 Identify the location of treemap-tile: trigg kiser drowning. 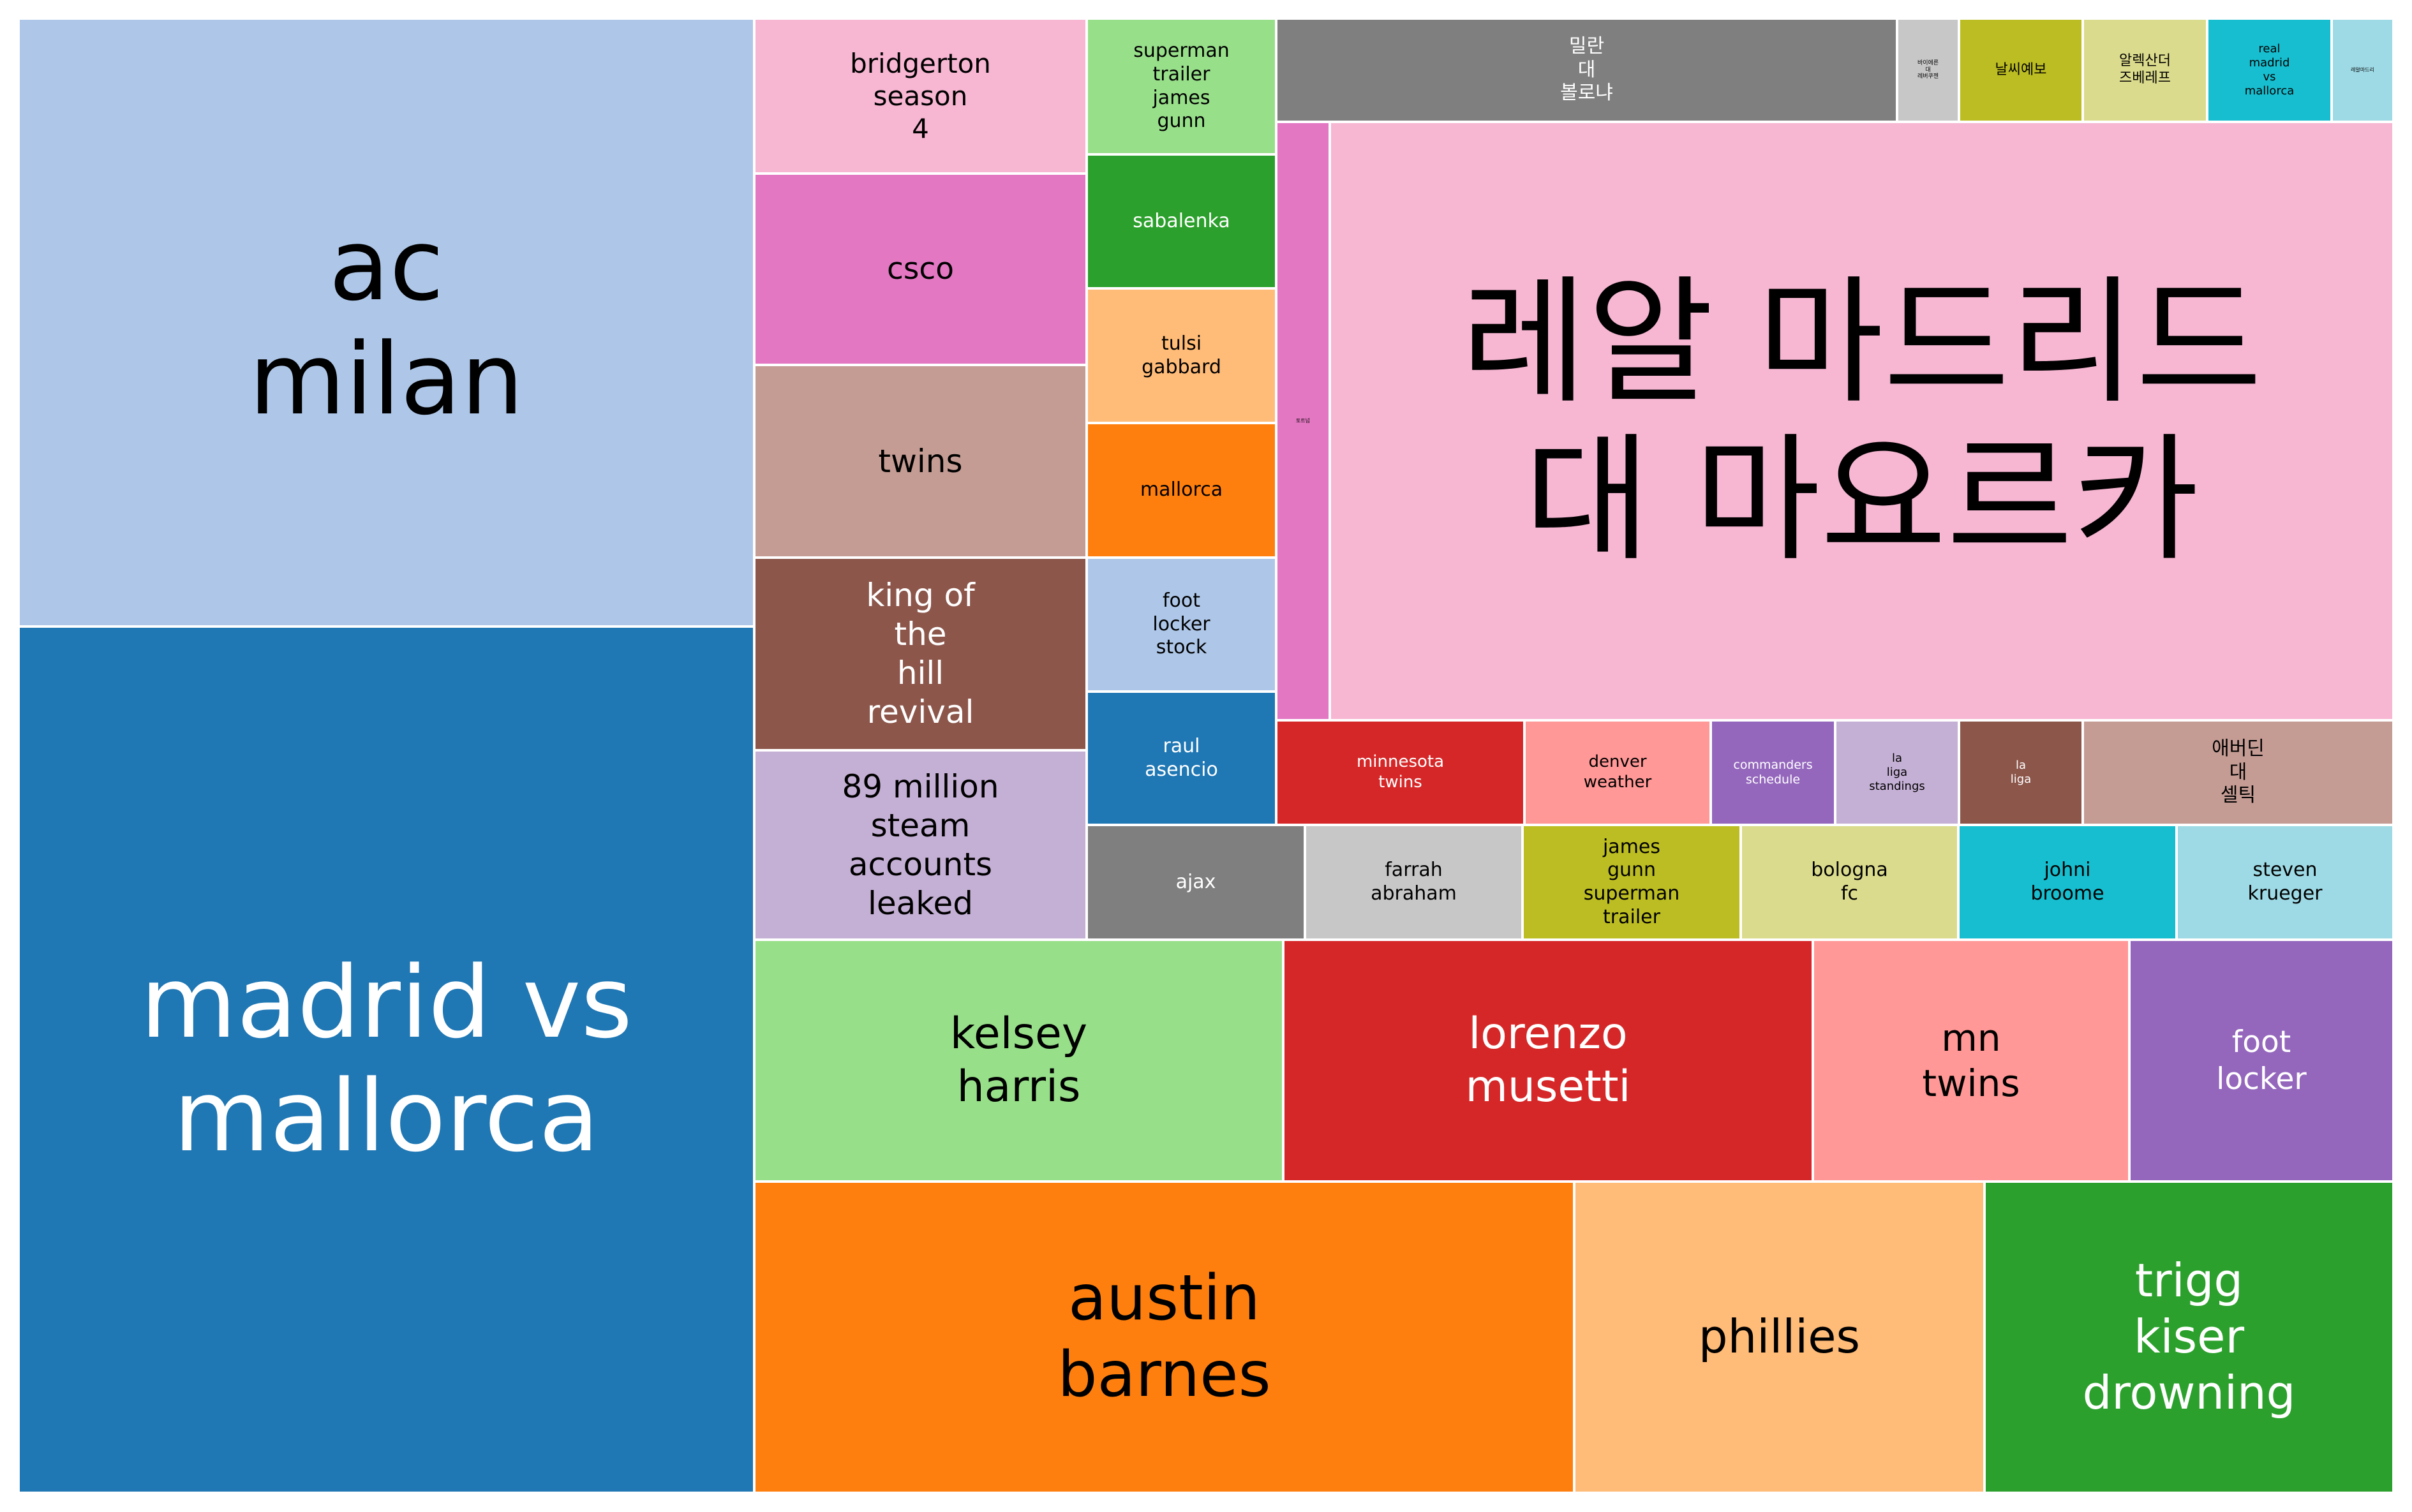
(2188, 1337).